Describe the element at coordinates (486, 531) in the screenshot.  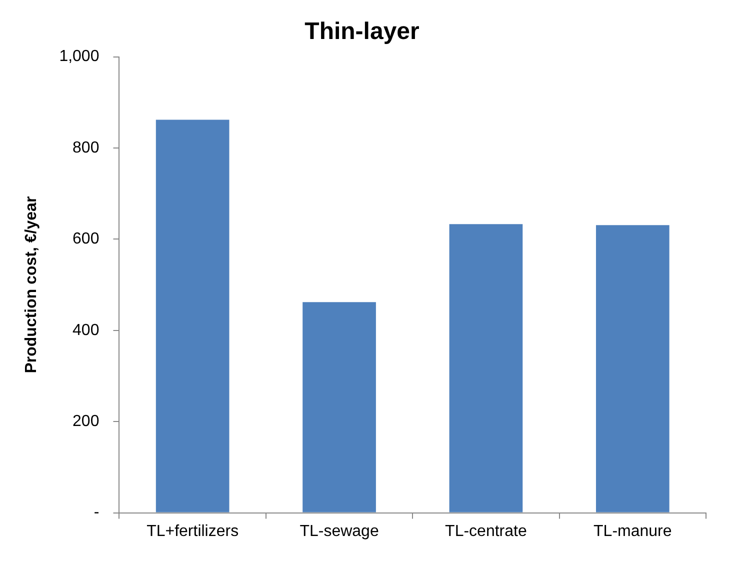
I see `x-tick-label: TL-centrate` at that location.